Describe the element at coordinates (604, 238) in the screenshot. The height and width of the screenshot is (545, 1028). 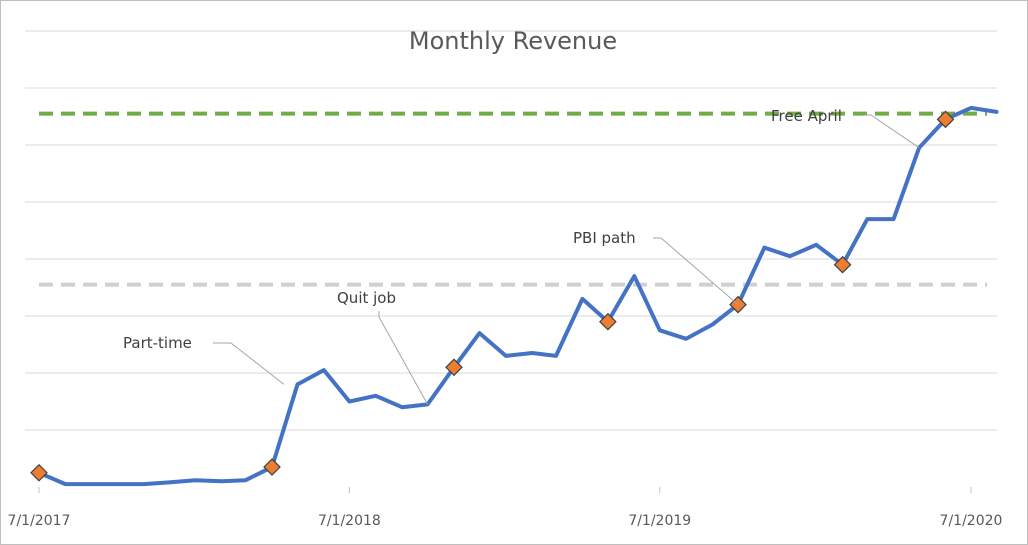
I see `annotation-label: PBI path` at that location.